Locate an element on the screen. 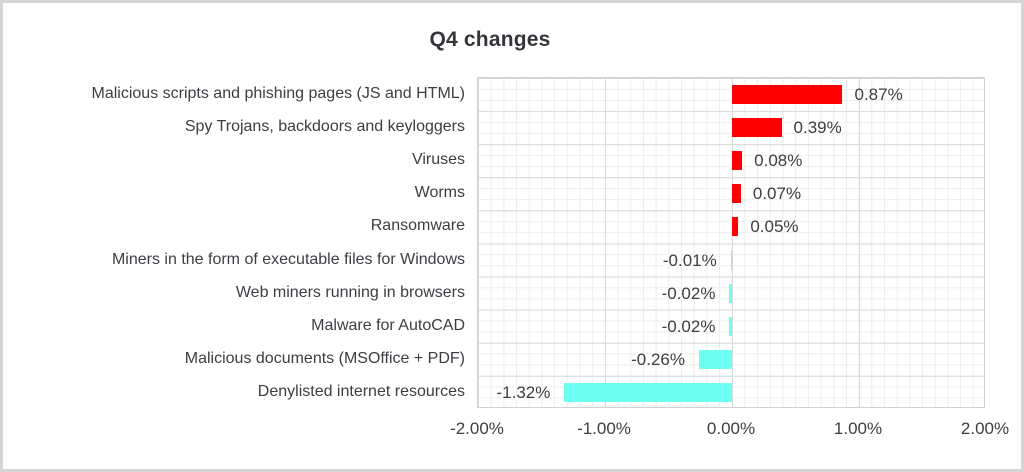  bar-value-label: -0.01% is located at coordinates (689, 260).